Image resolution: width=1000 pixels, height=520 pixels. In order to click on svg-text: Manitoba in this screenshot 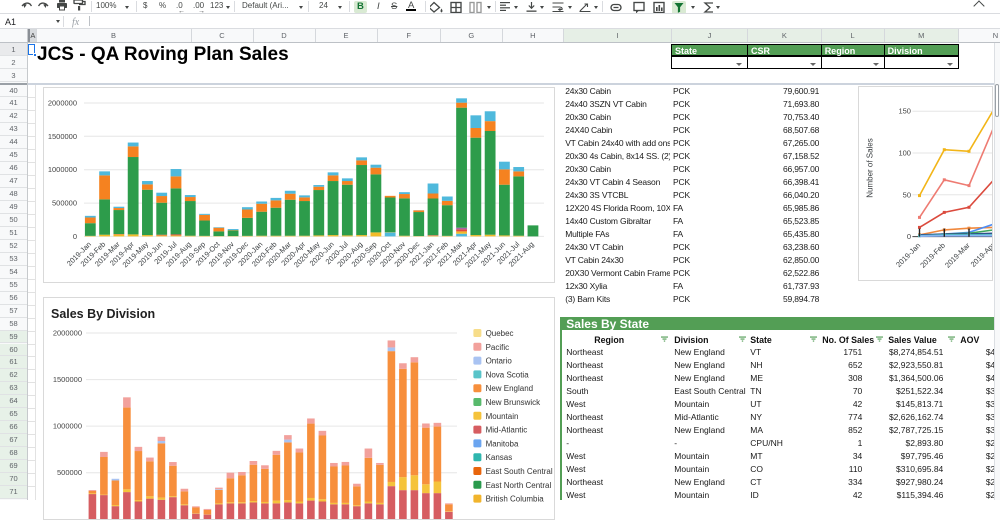, I will do `click(502, 443)`.